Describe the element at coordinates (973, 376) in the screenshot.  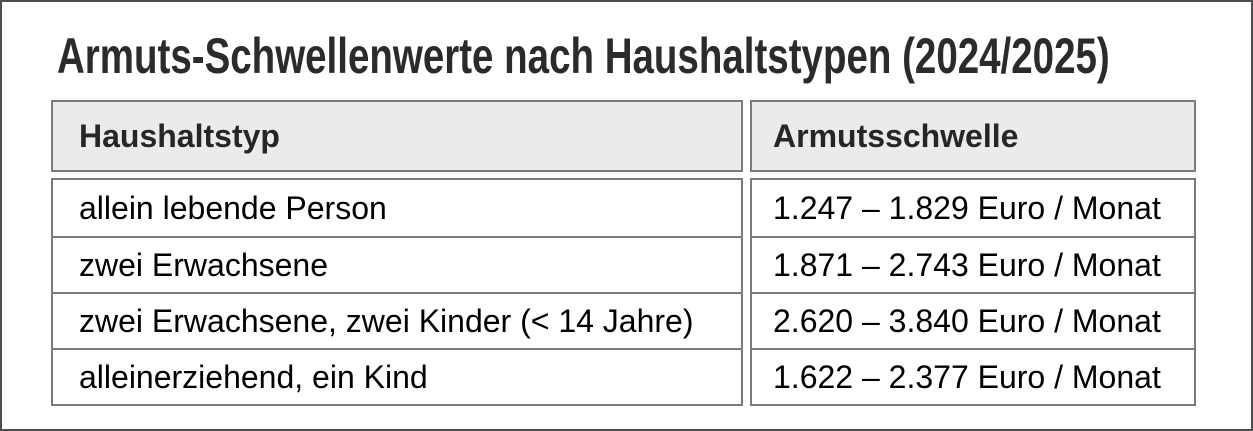
I see `cell-armutsschwelle: 1.622 – 2.377 Euro / Monat` at that location.